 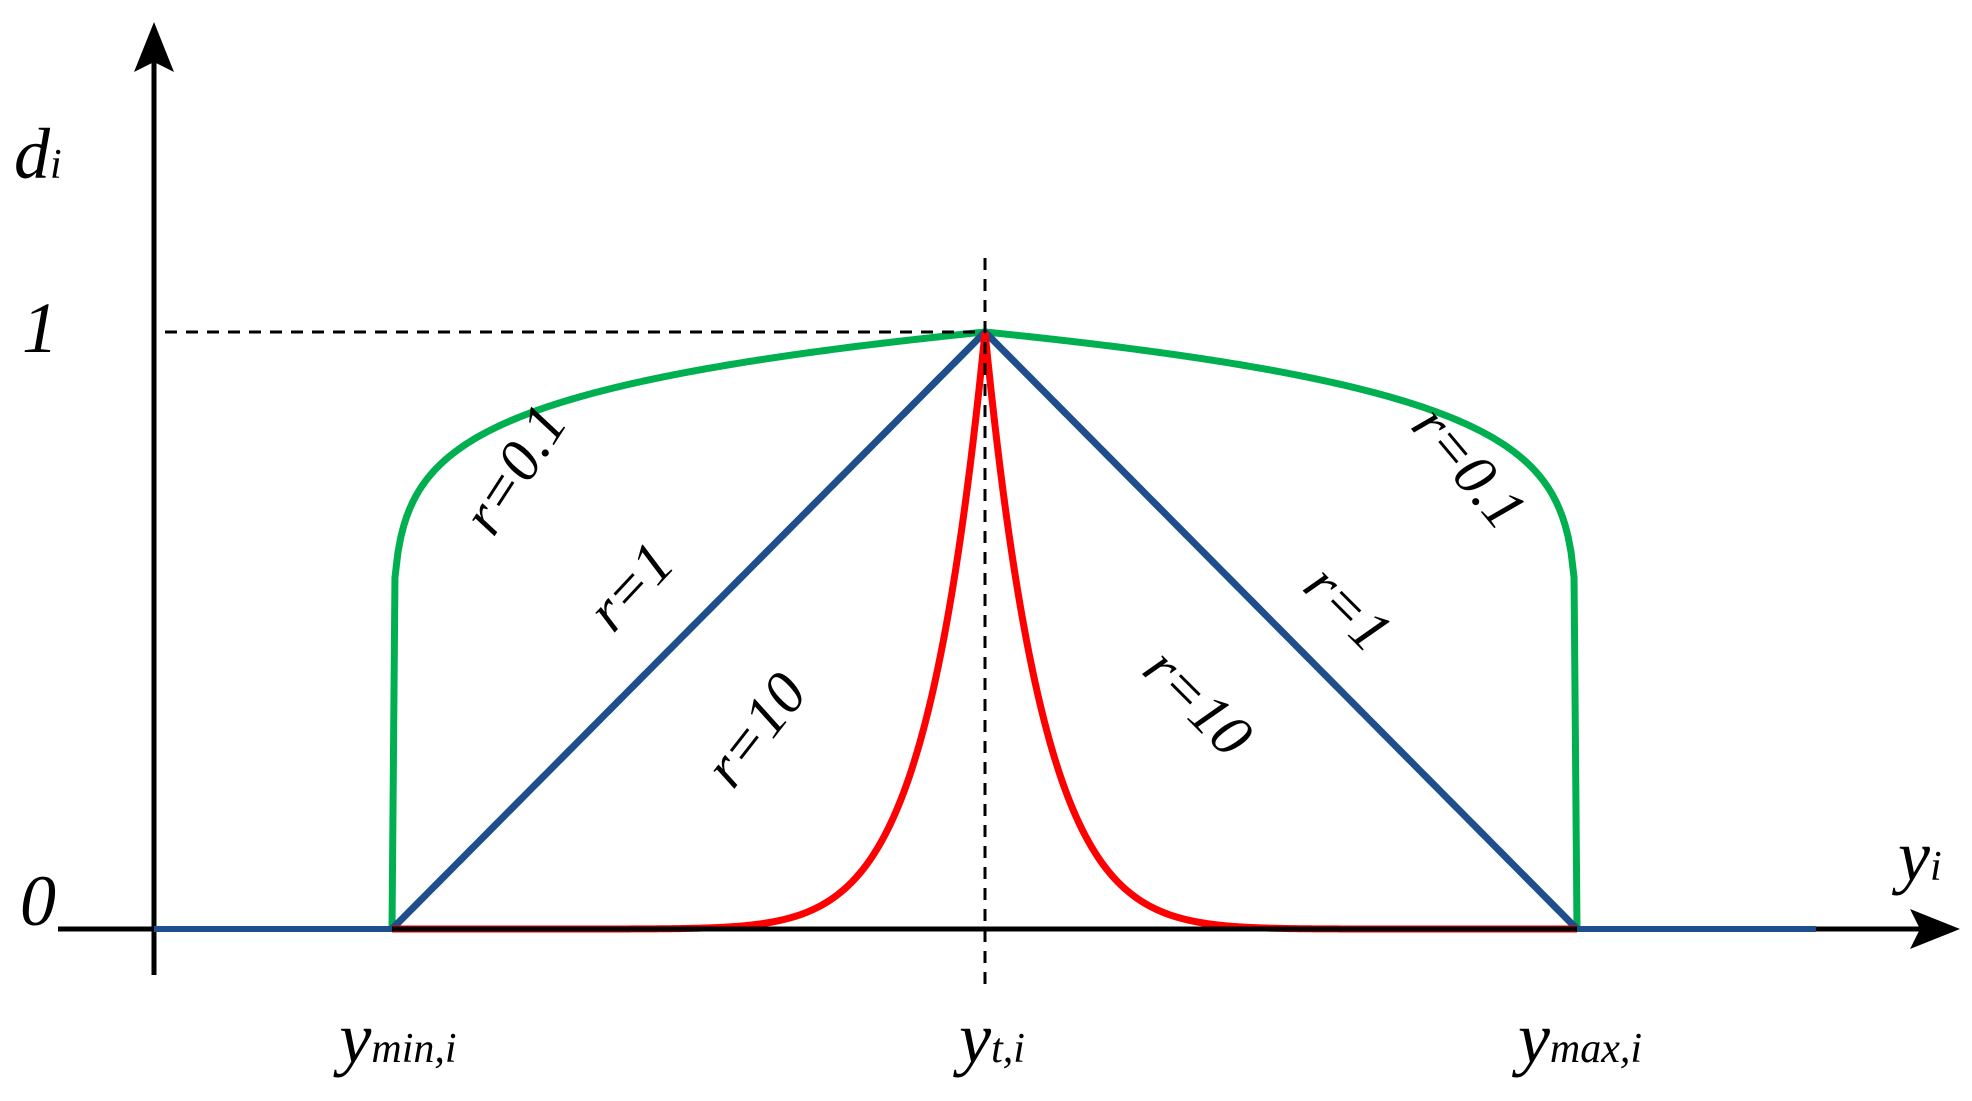 What do you see at coordinates (351, 1038) in the screenshot?
I see `x-min-base: y` at bounding box center [351, 1038].